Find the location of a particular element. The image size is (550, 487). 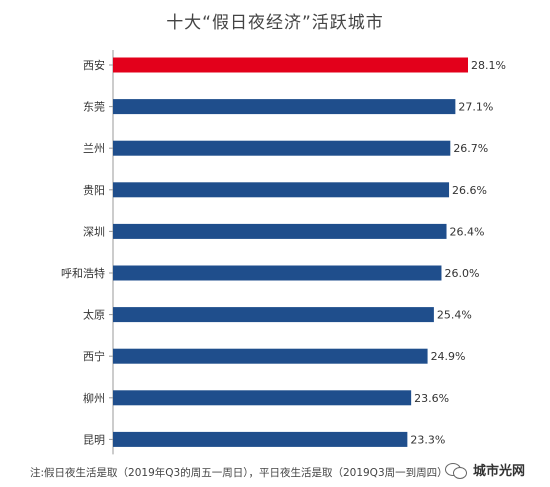

category-label: 兰州 is located at coordinates (94, 148).